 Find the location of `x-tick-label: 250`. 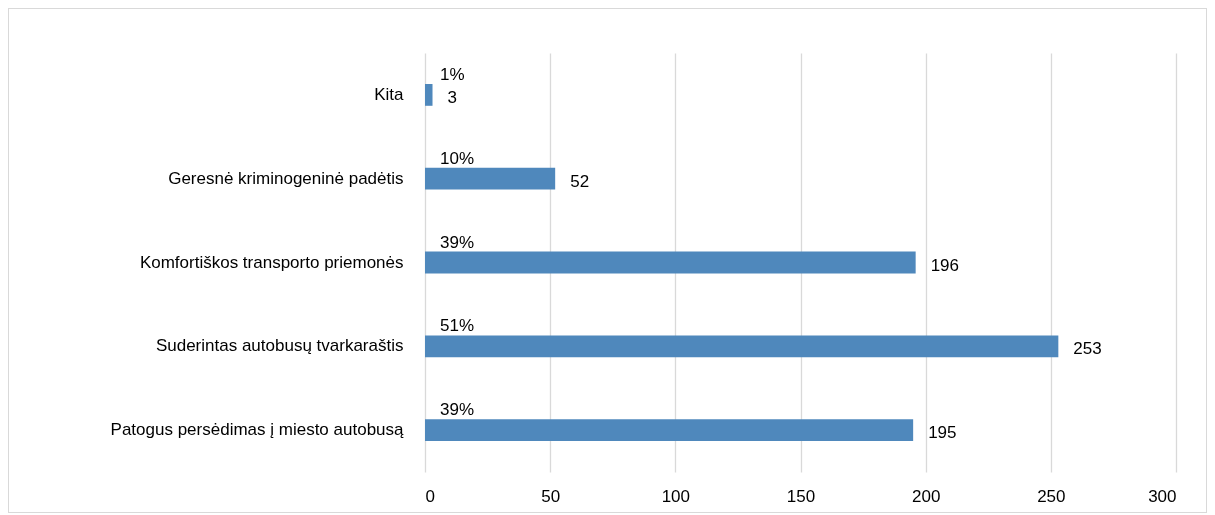

x-tick-label: 250 is located at coordinates (1051, 496).